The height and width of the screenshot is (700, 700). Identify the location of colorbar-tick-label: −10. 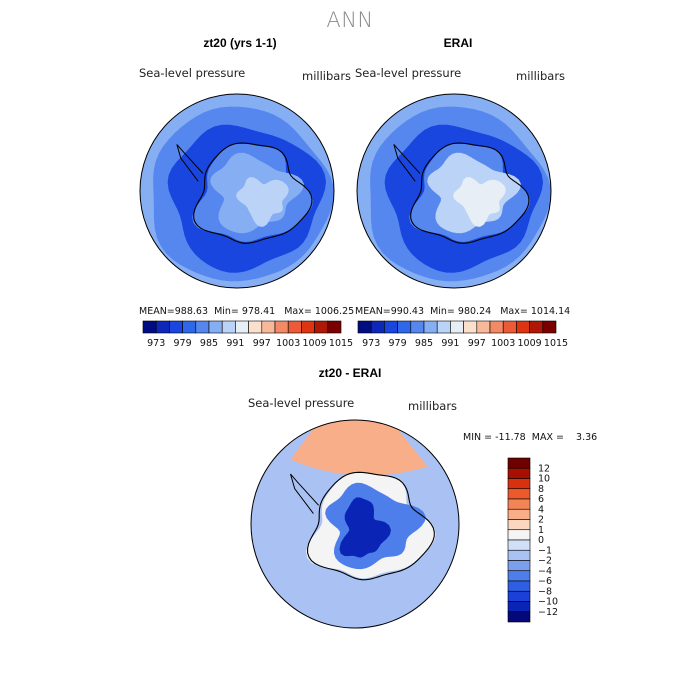
(548, 602).